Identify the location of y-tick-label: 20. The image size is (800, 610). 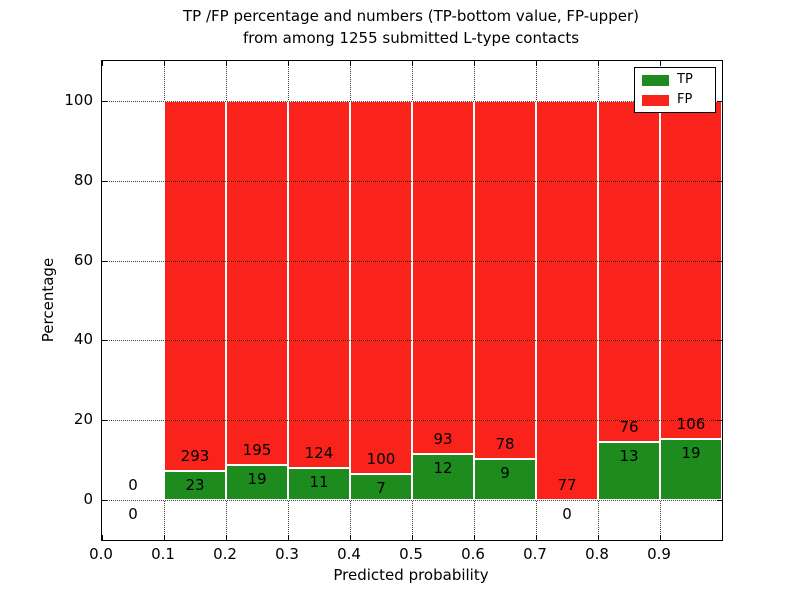
(83, 419).